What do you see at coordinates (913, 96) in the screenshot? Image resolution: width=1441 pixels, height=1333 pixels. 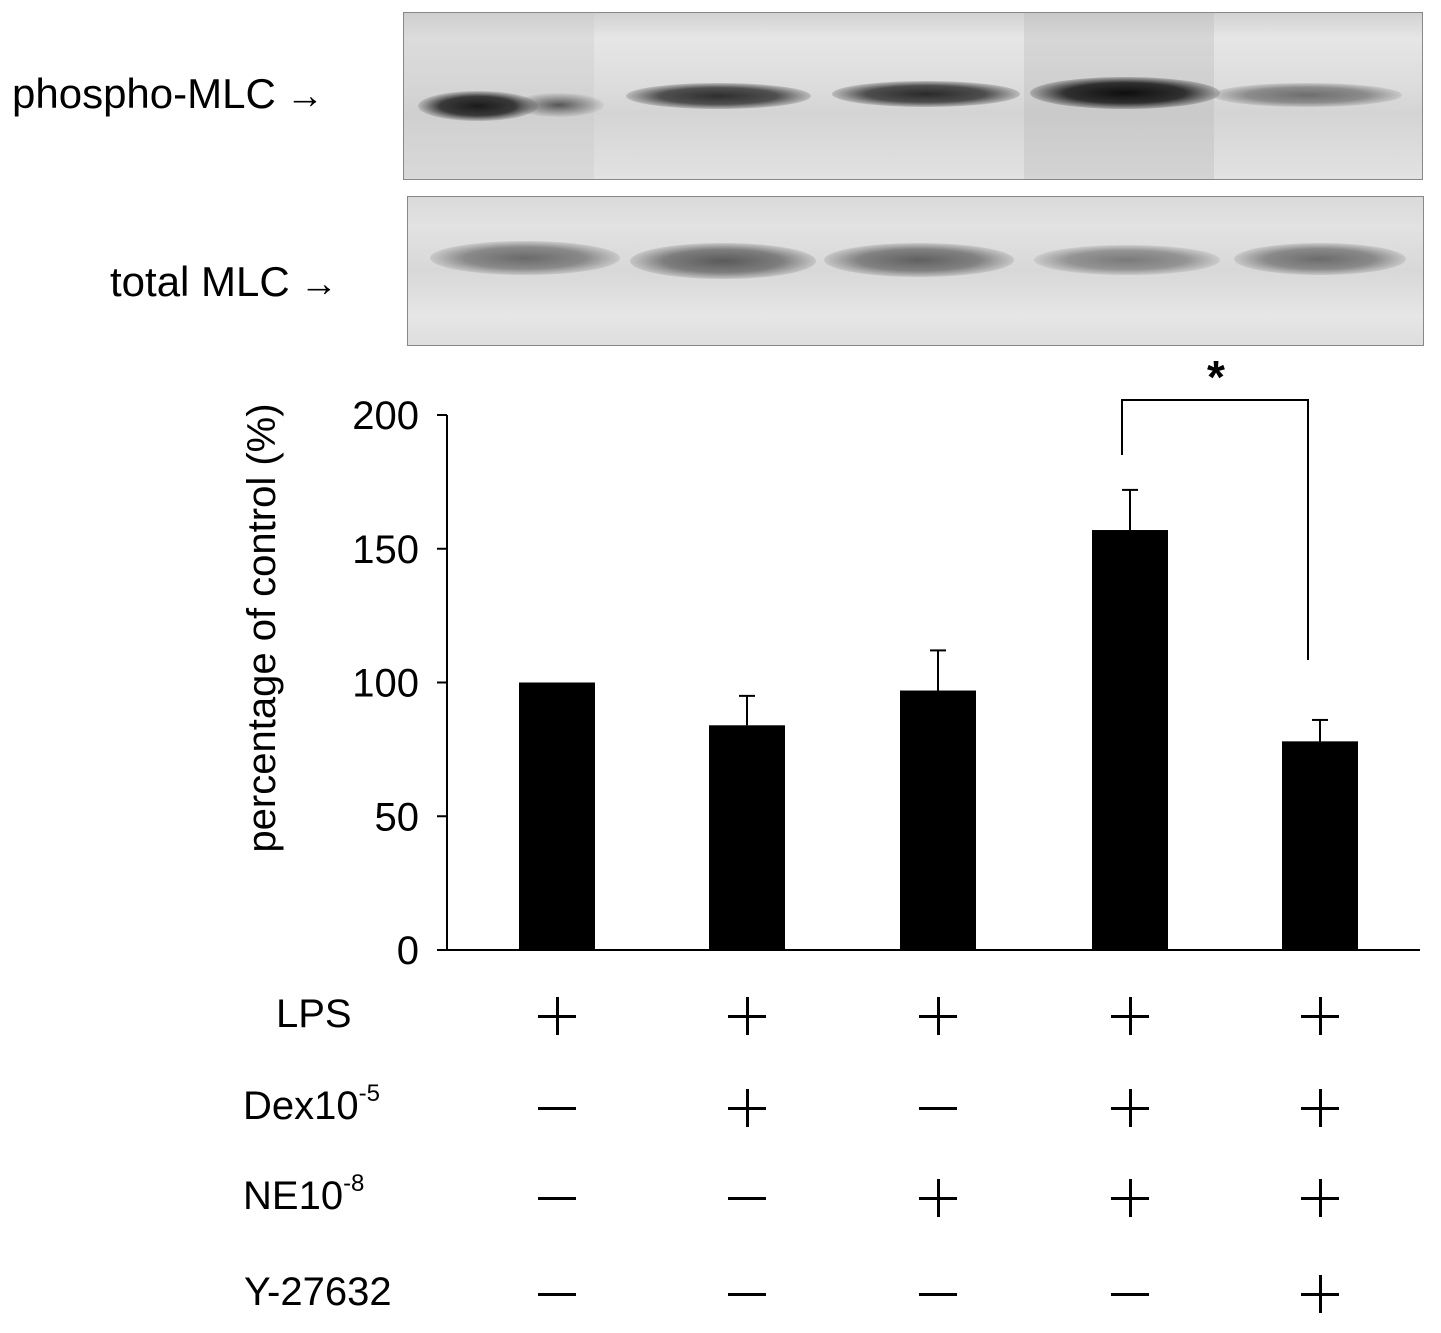 I see `phospho-mlc-blot-image` at bounding box center [913, 96].